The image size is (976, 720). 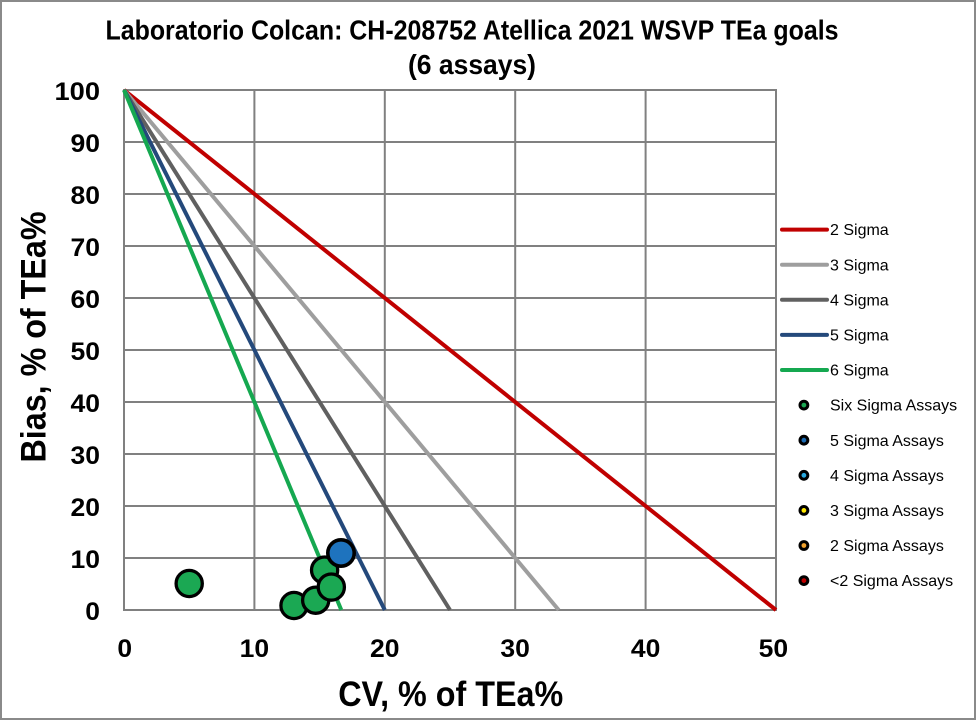 What do you see at coordinates (86, 144) in the screenshot?
I see `svg-text: 90` at bounding box center [86, 144].